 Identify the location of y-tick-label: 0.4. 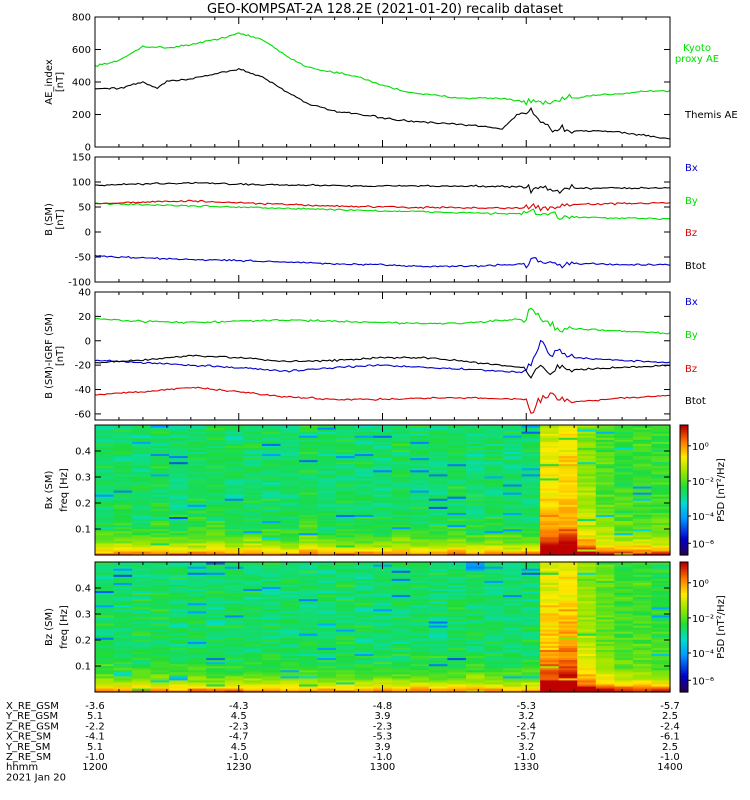
(83, 452).